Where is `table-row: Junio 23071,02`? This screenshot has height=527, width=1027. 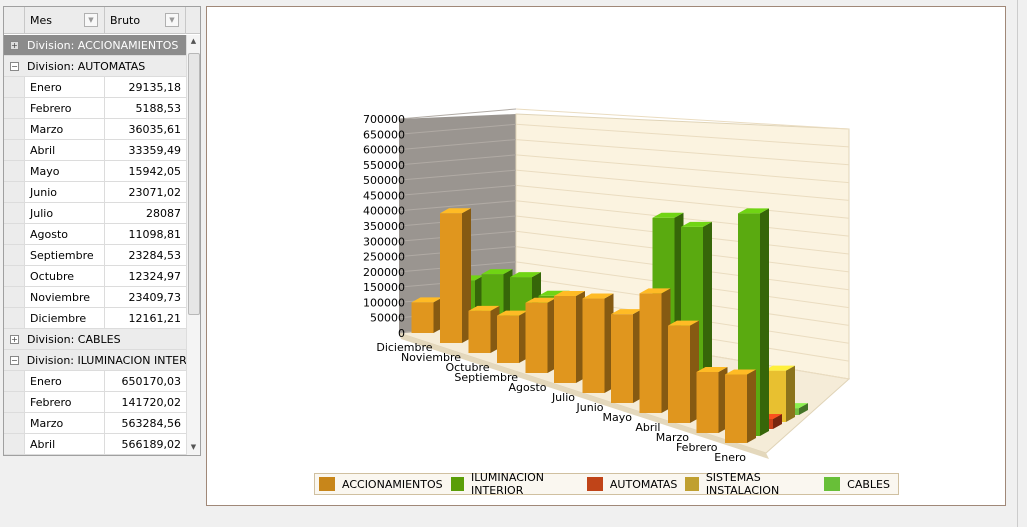 table-row: Junio 23071,02 is located at coordinates (95, 192).